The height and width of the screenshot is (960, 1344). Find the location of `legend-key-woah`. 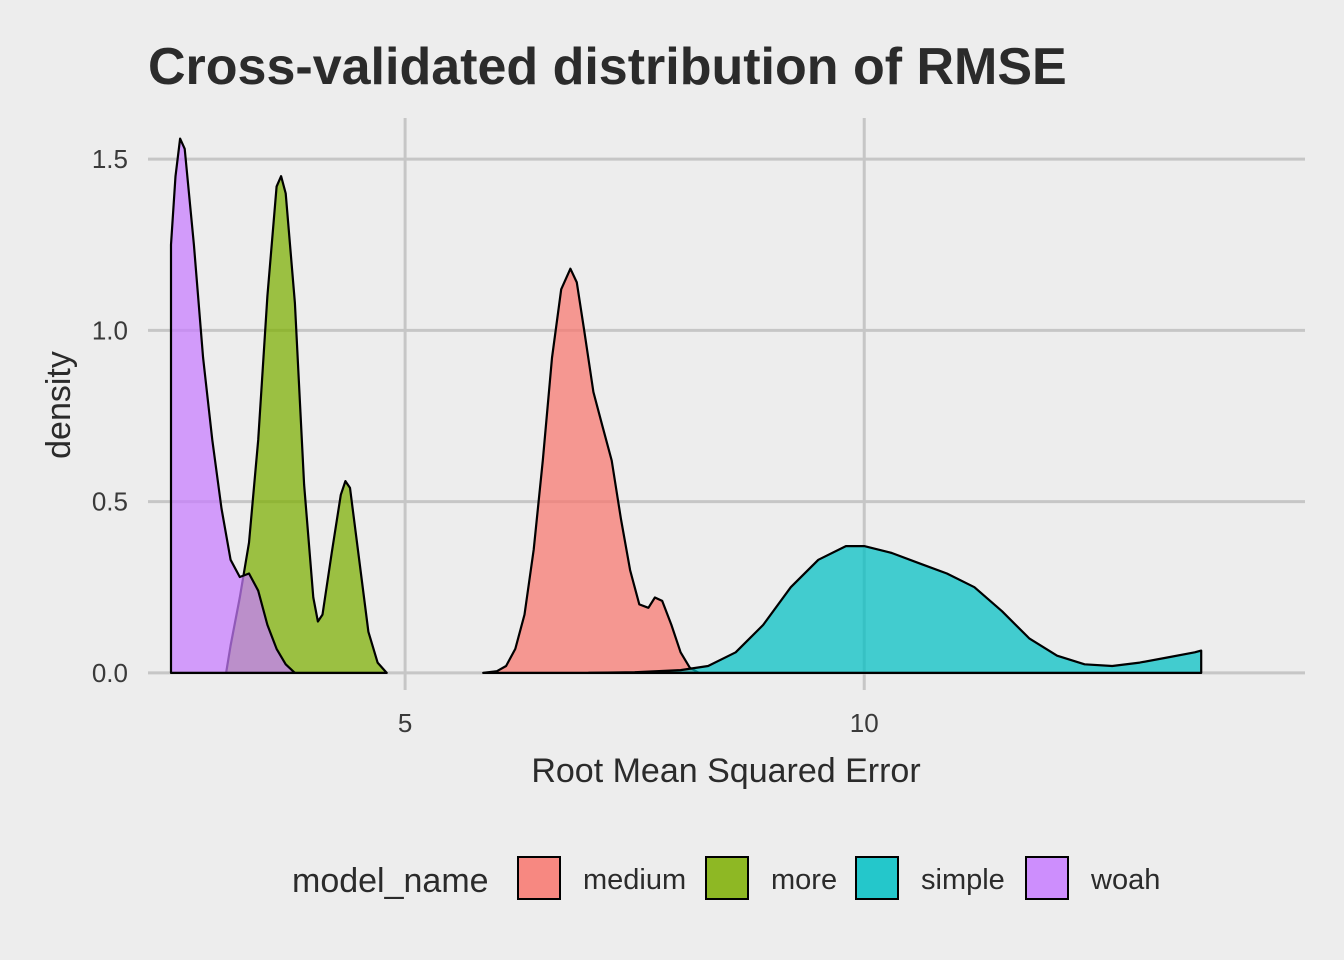

legend-key-woah is located at coordinates (1047, 878).